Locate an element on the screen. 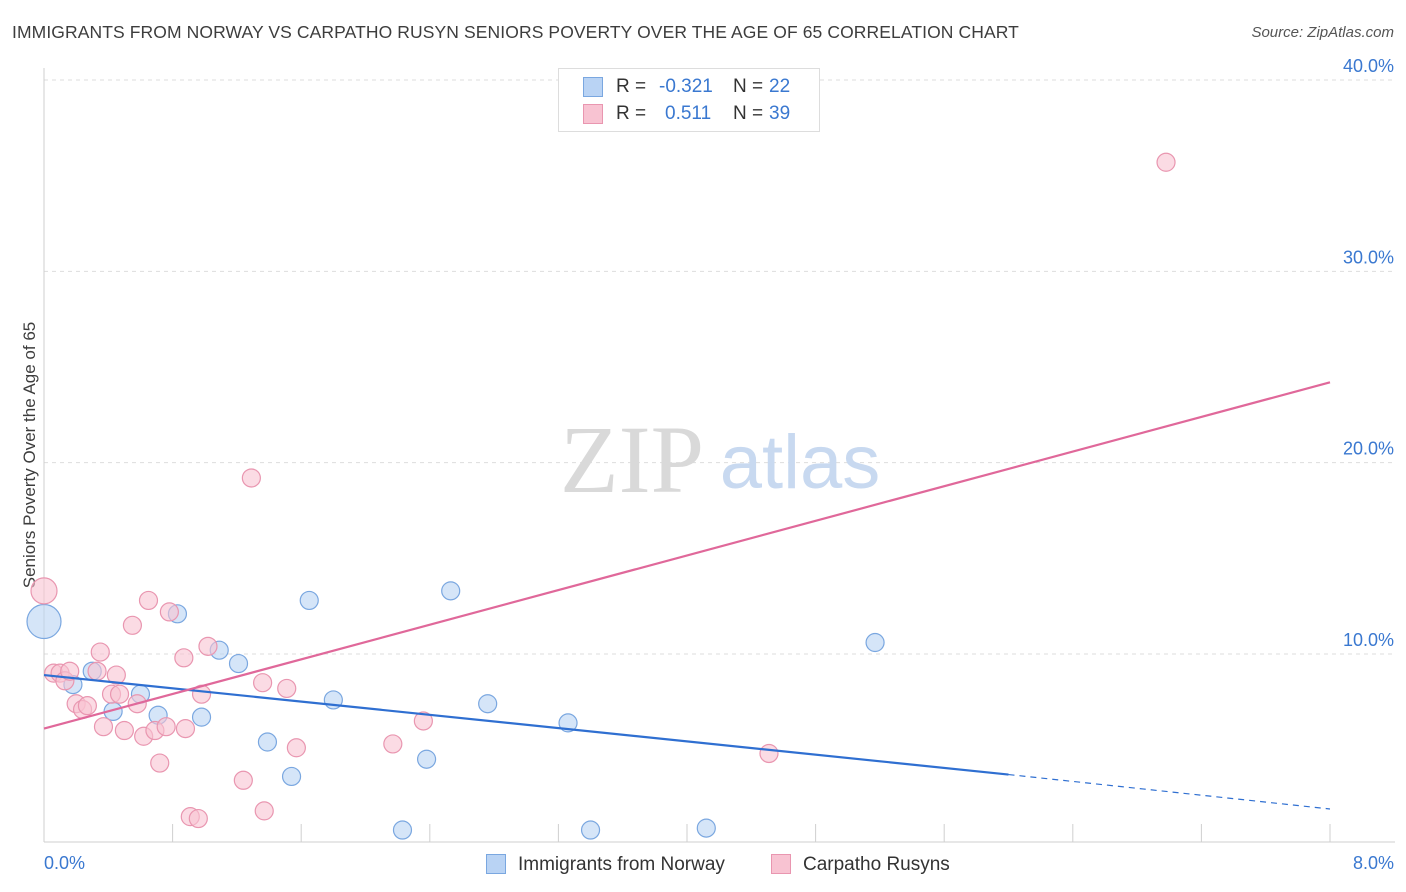 Image resolution: width=1406 pixels, height=892 pixels. watermark-atlas: atlas is located at coordinates (800, 462).